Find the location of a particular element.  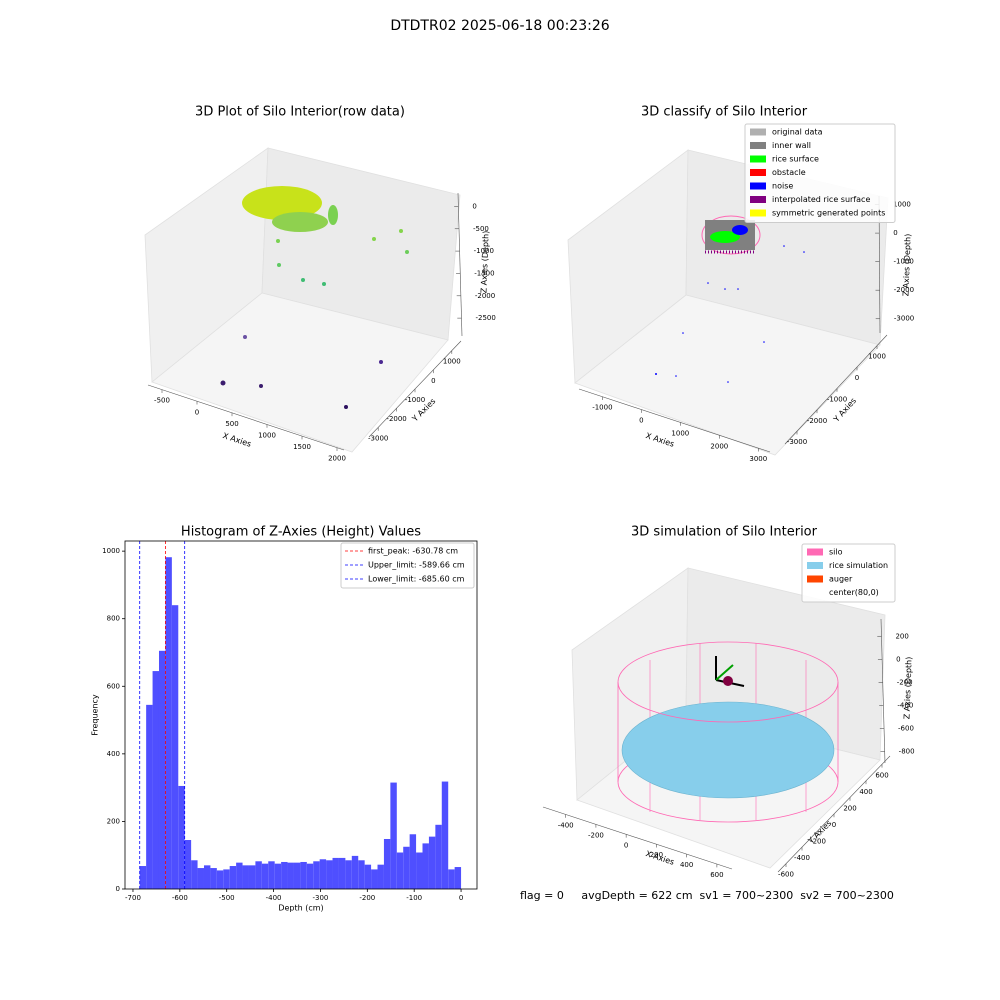

z-tick-label: -1500 is located at coordinates (484, 273).